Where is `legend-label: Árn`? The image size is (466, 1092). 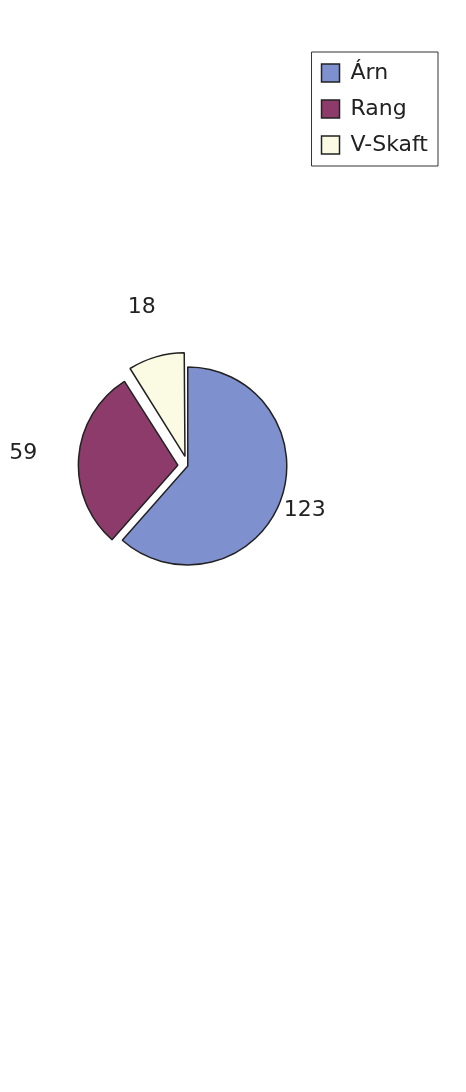 legend-label: Árn is located at coordinates (369, 71).